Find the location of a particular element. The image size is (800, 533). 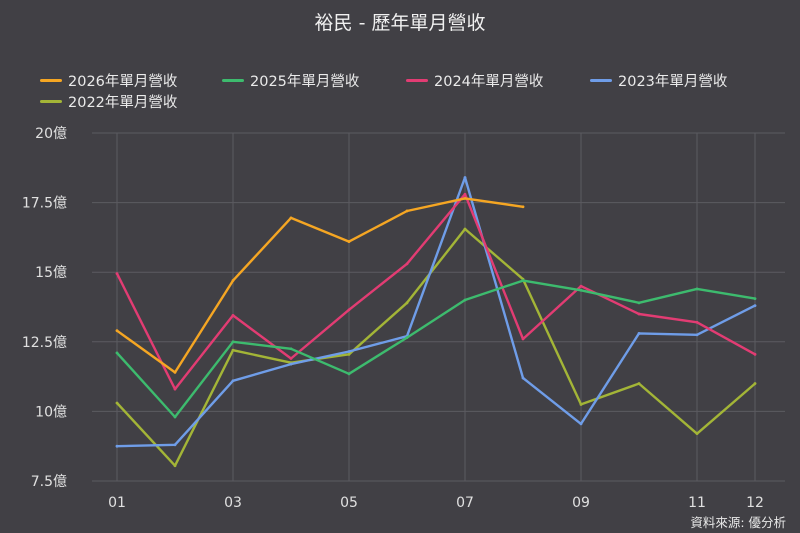

legend-label: 2026年單月營收 is located at coordinates (123, 82).